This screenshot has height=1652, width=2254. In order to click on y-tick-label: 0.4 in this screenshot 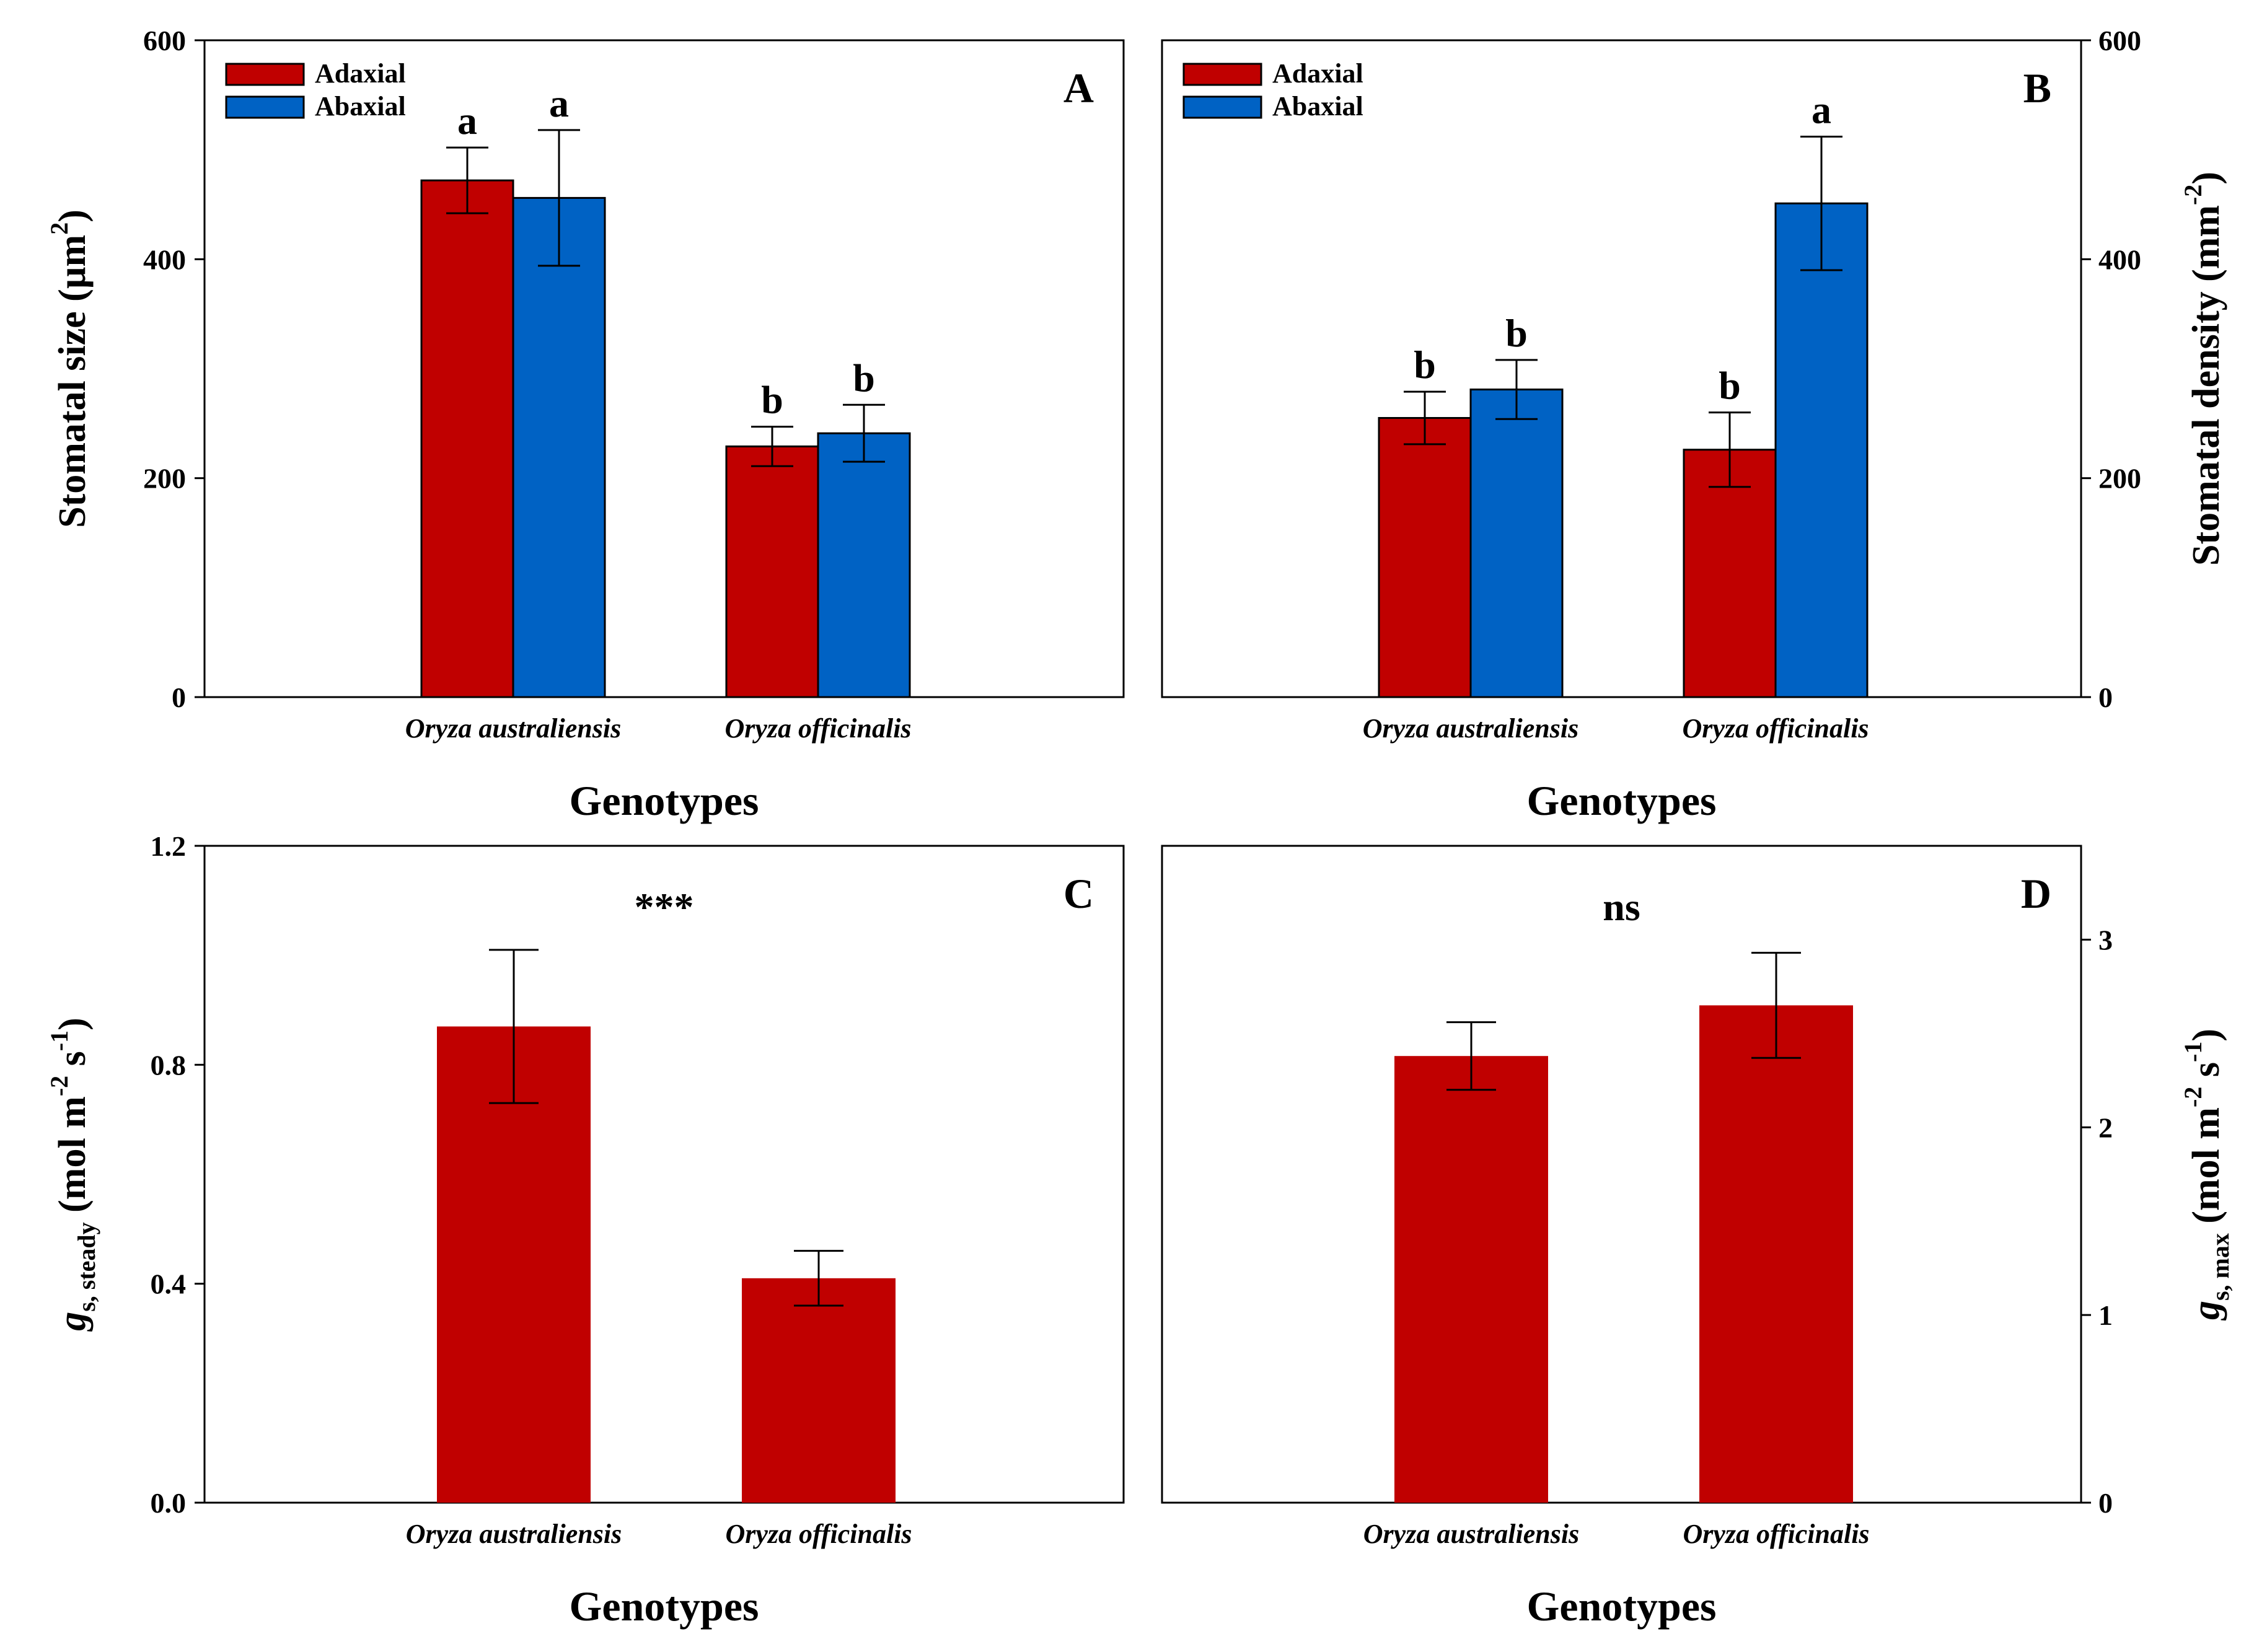, I will do `click(169, 1284)`.